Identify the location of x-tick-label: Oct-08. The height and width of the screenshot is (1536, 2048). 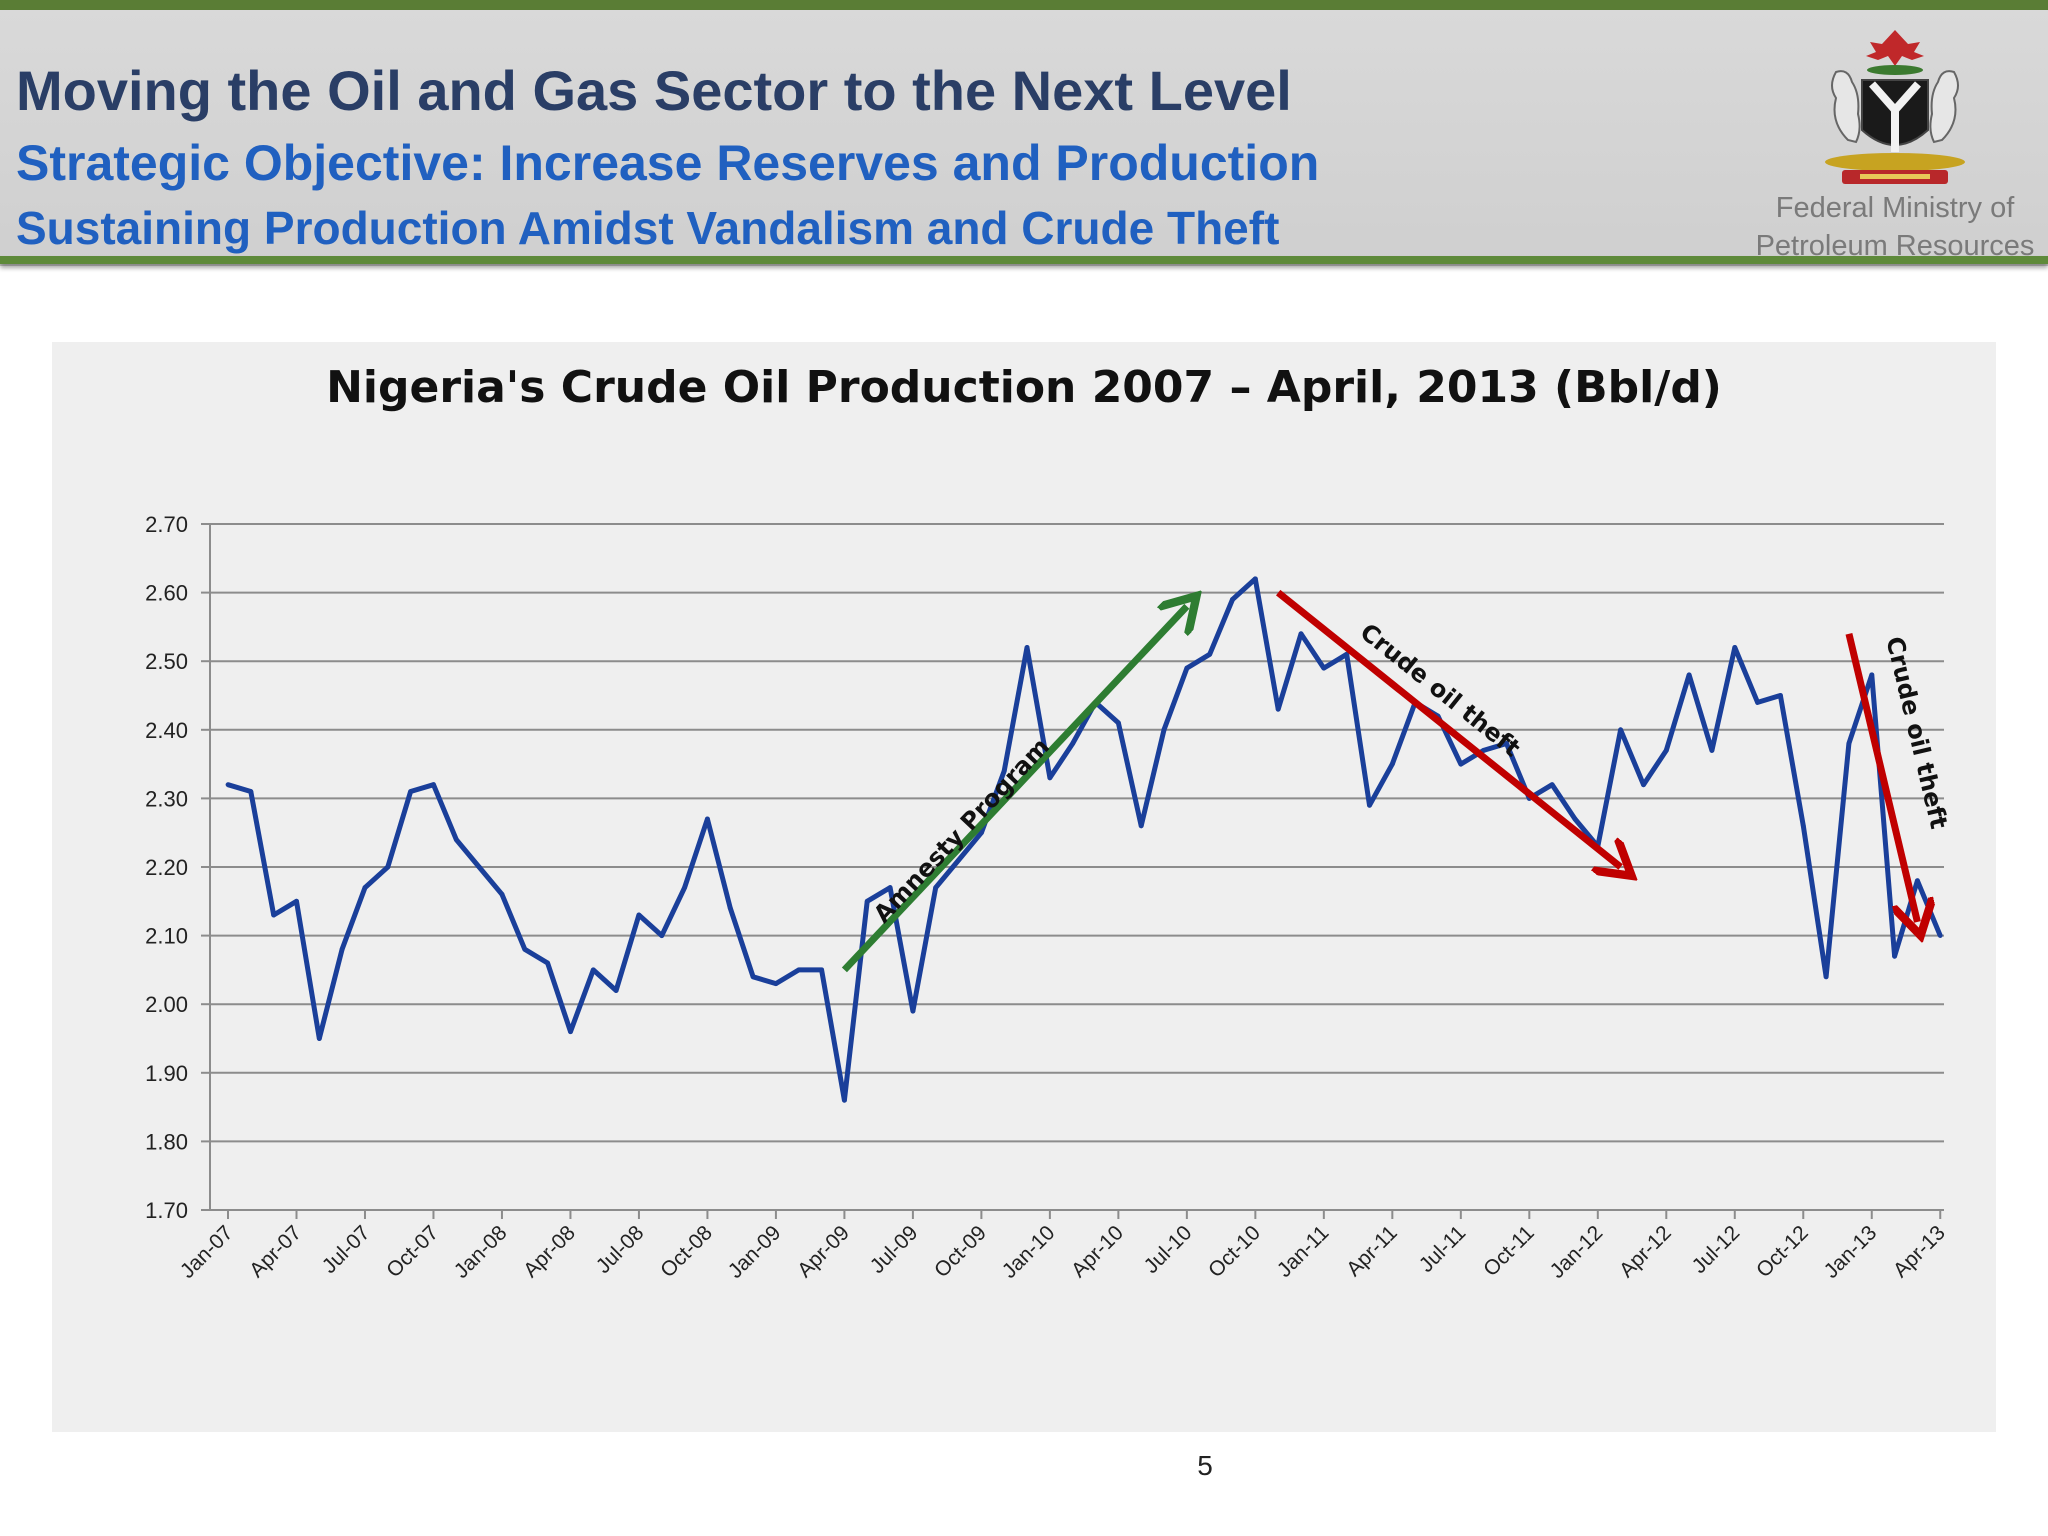
(686, 1251).